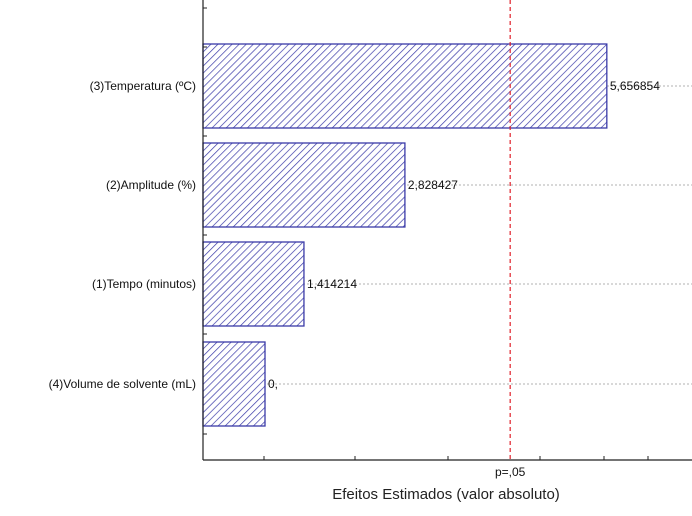  I want to click on category-label-3: (4)Volume de solvente (mL), so click(122, 384).